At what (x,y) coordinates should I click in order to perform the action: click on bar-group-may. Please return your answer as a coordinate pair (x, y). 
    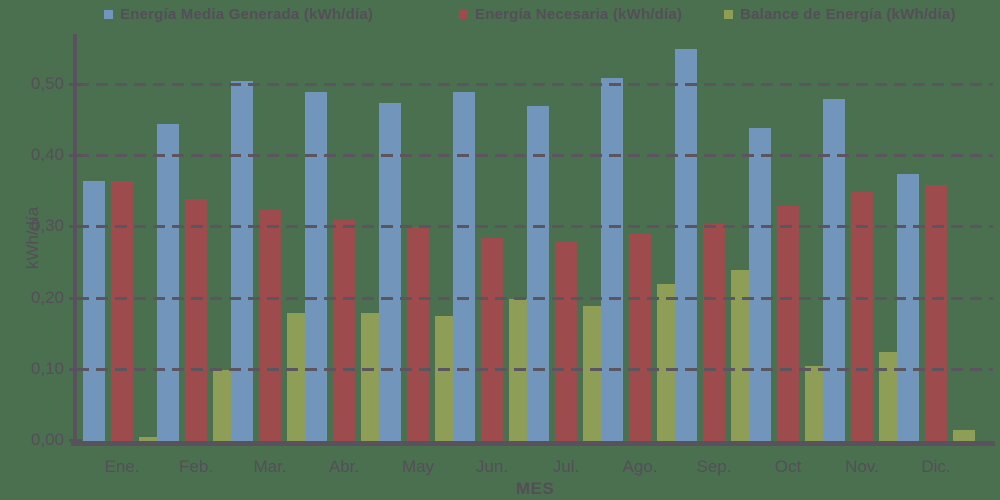
    Looking at the image, I should click on (418, 238).